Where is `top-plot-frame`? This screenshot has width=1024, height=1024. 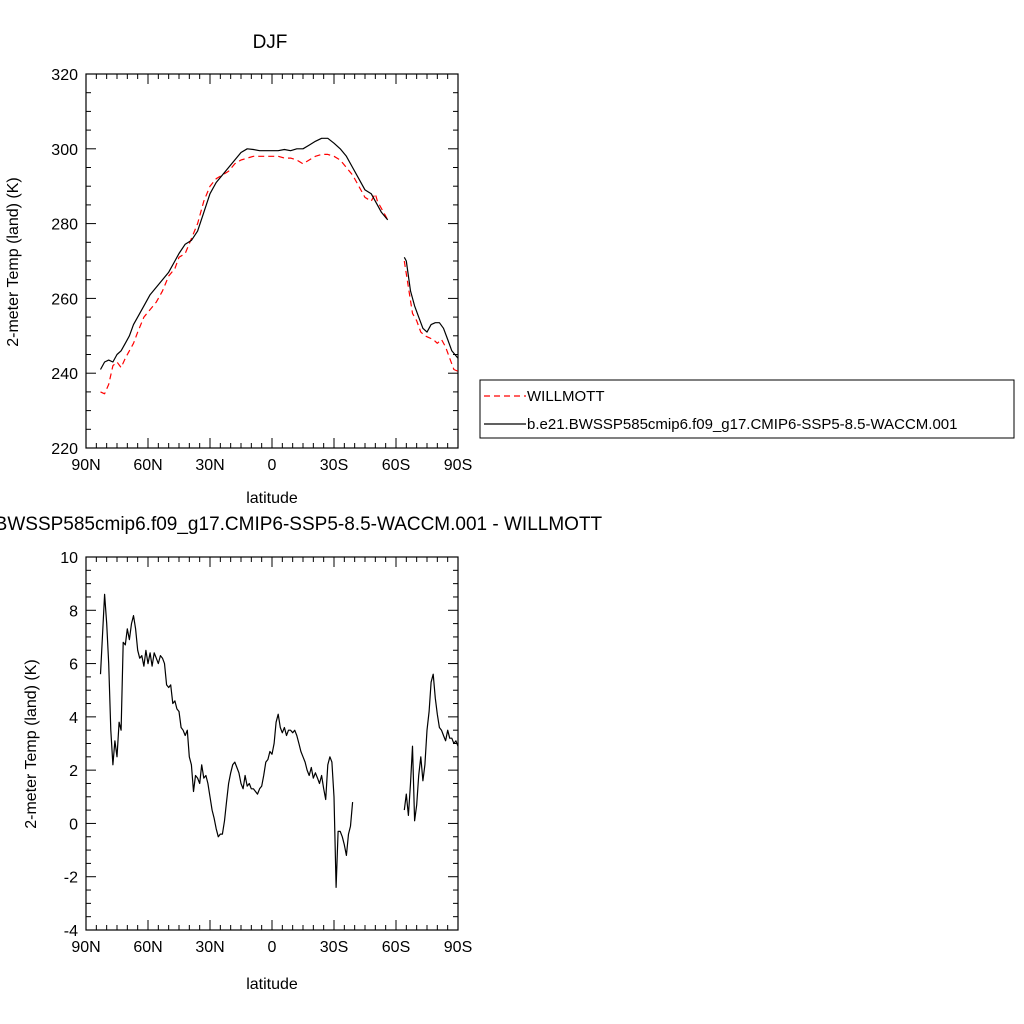
top-plot-frame is located at coordinates (272, 261).